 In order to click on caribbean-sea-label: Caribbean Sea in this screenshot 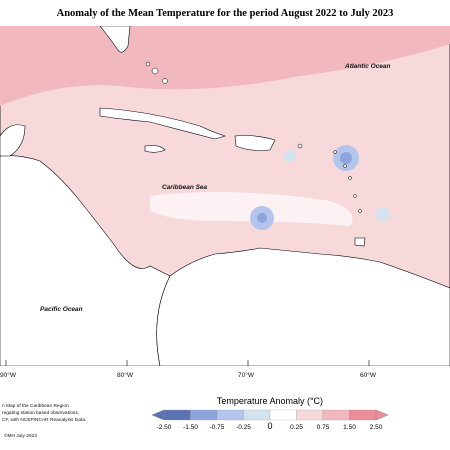, I will do `click(185, 187)`.